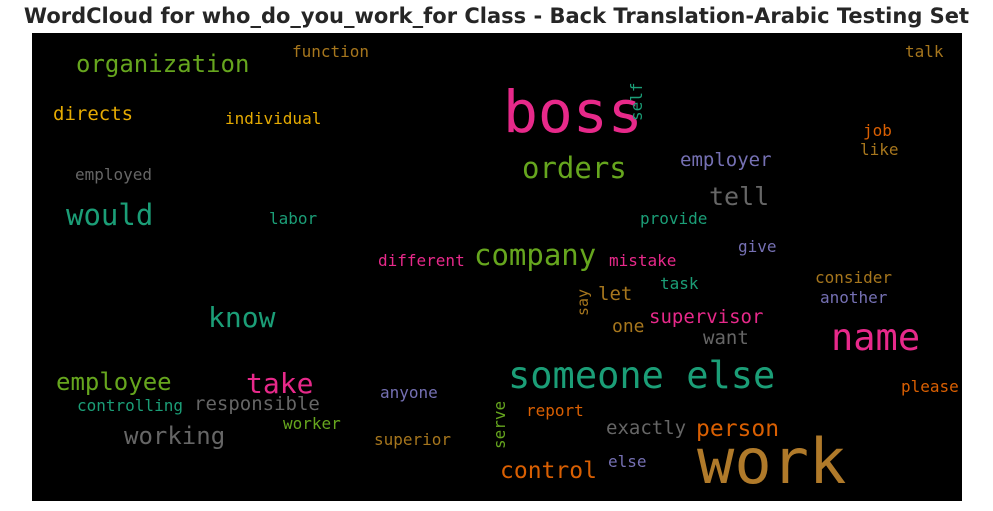 The width and height of the screenshot is (993, 511). What do you see at coordinates (421, 260) in the screenshot?
I see `word-different: different` at bounding box center [421, 260].